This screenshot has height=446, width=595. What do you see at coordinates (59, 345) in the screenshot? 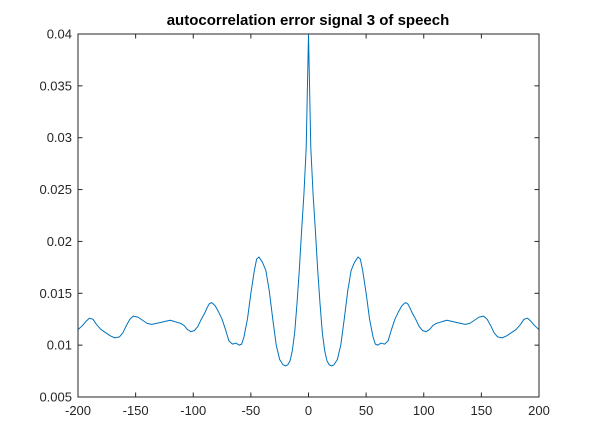
I see `y-tick-label: 0.01` at bounding box center [59, 345].